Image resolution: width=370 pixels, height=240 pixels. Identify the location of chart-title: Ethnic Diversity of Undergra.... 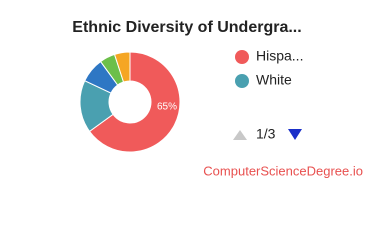
(186, 27).